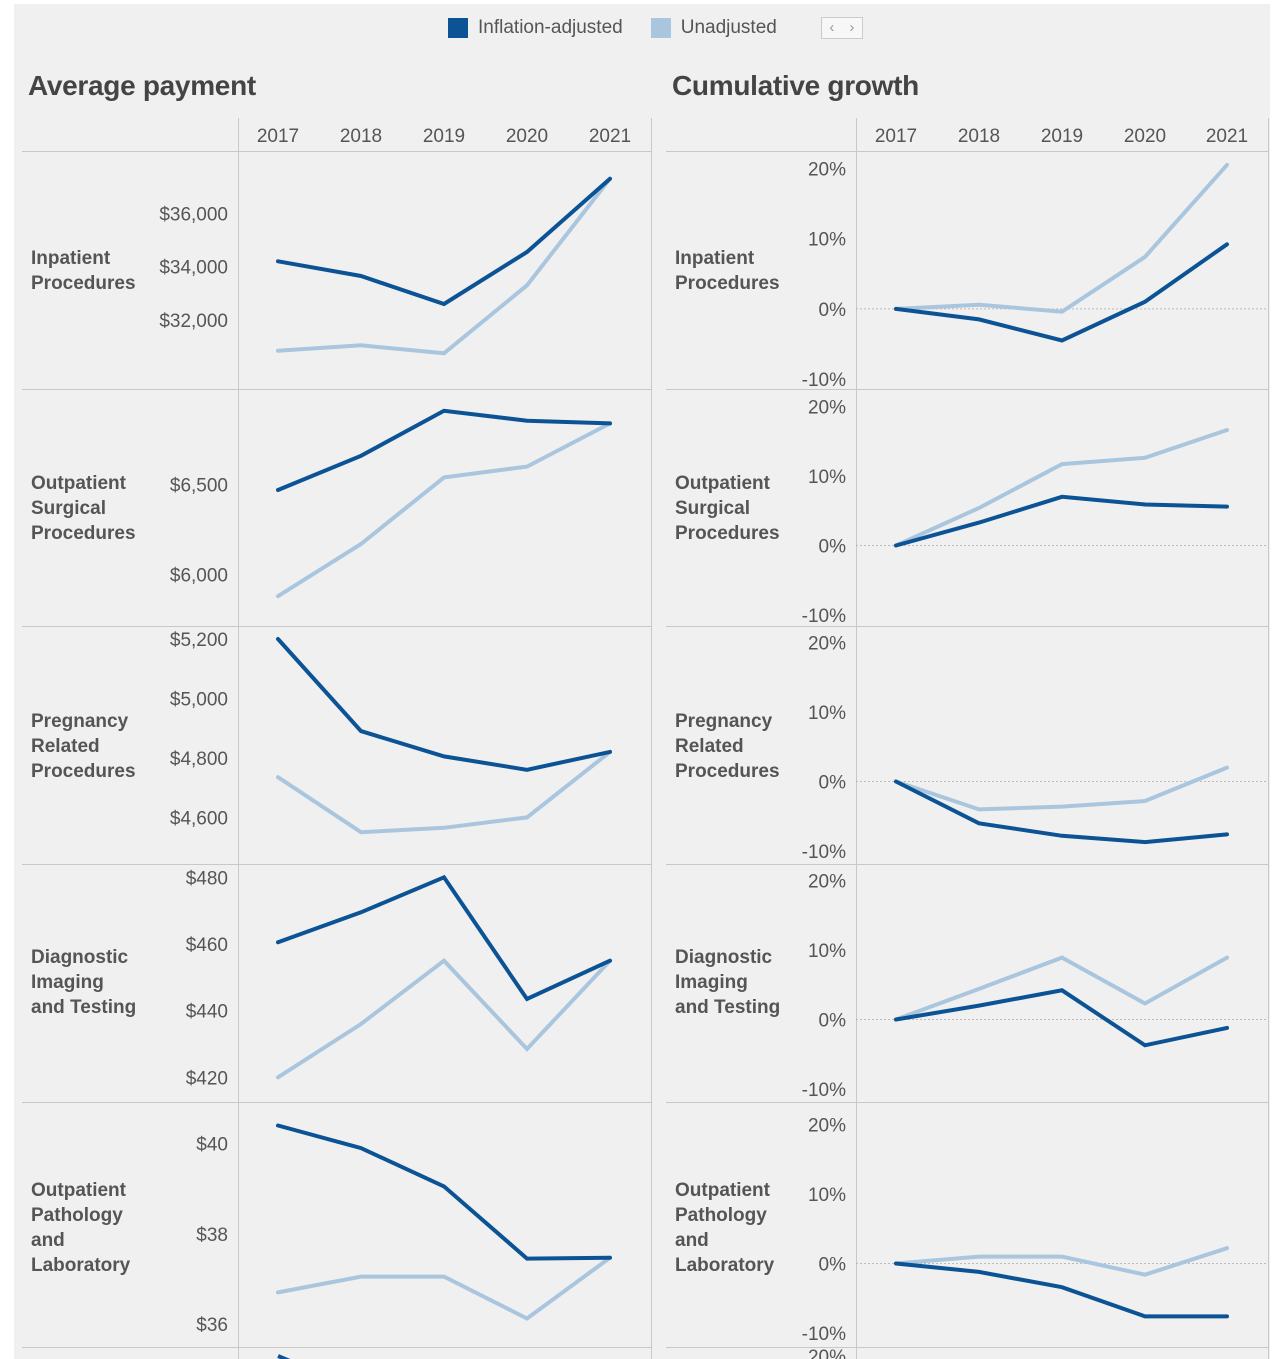 This screenshot has width=1281, height=1359. What do you see at coordinates (193, 321) in the screenshot?
I see `y-tick-label: $32,000` at bounding box center [193, 321].